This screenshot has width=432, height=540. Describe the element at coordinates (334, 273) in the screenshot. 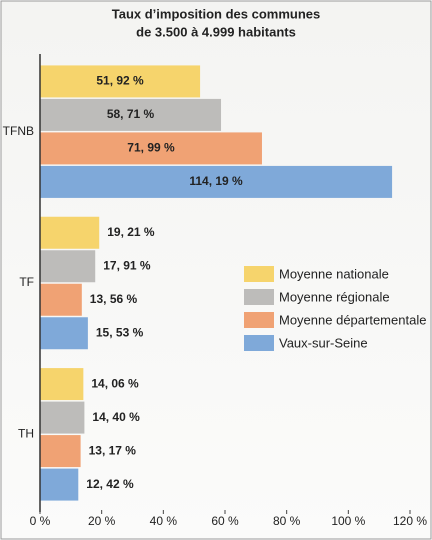

I see `legend-label: Moyenne nationale` at that location.